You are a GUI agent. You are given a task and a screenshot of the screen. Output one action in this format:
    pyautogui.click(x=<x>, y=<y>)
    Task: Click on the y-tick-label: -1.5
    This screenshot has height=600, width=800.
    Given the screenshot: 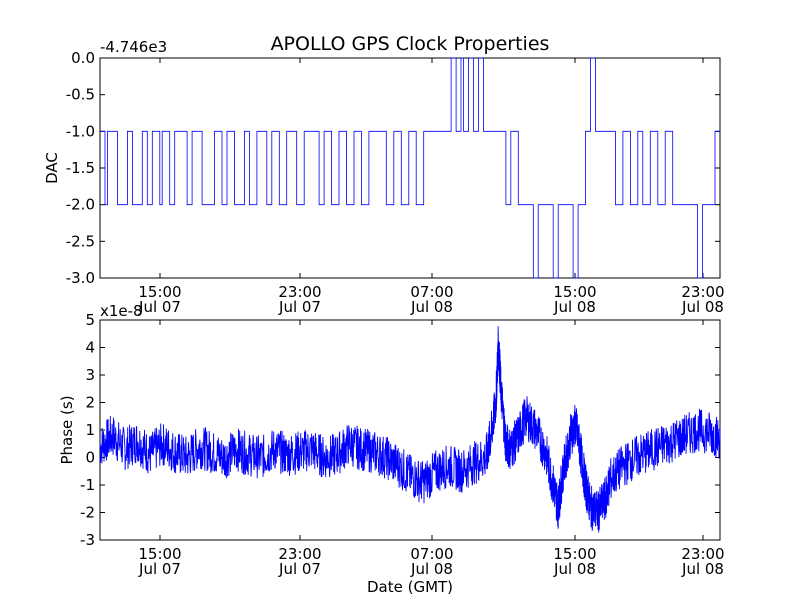 What is the action you would take?
    pyautogui.click(x=80, y=168)
    